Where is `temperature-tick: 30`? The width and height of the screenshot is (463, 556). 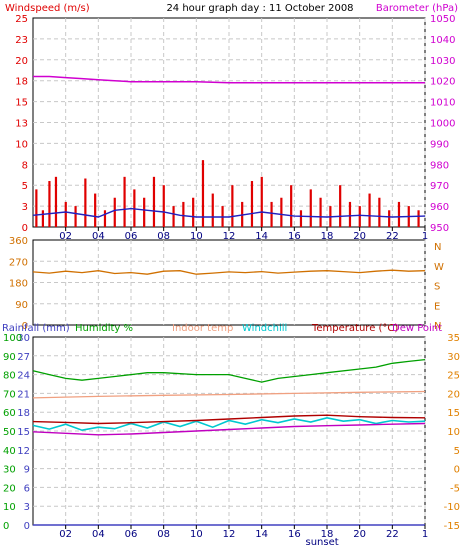 temperature-tick: 30 is located at coordinates (453, 357).